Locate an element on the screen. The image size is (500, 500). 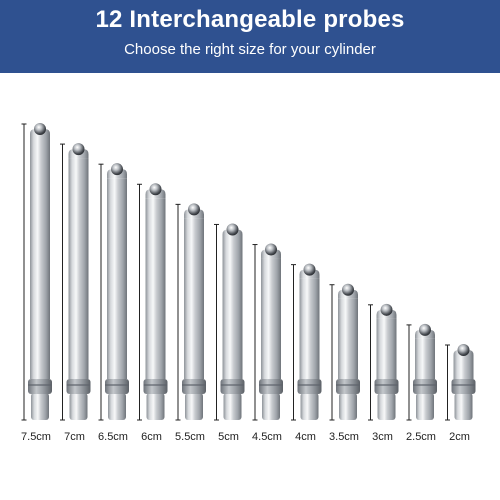
probe-1: 7.5cm is located at coordinates (36, 283).